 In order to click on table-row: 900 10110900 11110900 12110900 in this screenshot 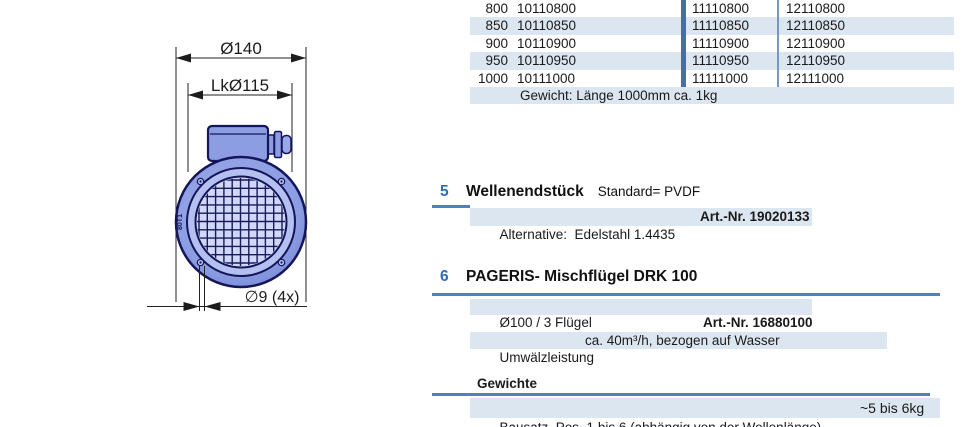, I will do `click(712, 43)`.